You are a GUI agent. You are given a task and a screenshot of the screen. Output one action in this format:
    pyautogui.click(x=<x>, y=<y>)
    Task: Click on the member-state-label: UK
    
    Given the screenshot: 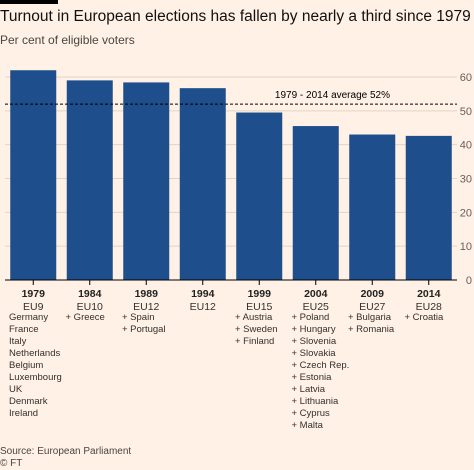 What is the action you would take?
    pyautogui.click(x=16, y=389)
    